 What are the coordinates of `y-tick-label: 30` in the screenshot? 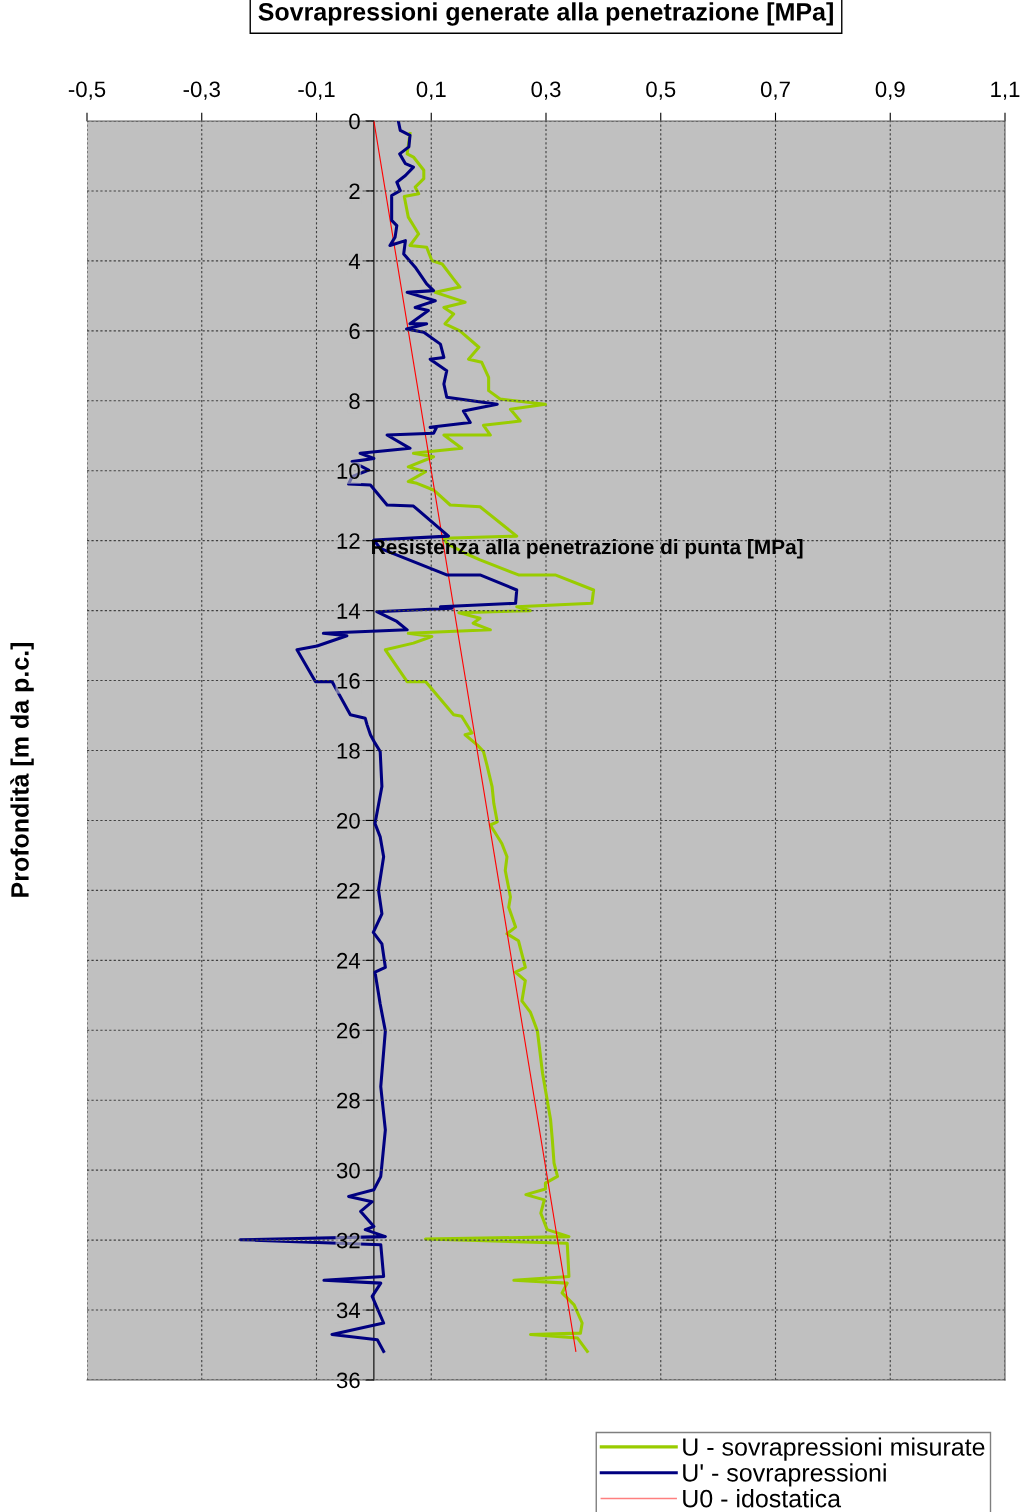 It's located at (348, 1170).